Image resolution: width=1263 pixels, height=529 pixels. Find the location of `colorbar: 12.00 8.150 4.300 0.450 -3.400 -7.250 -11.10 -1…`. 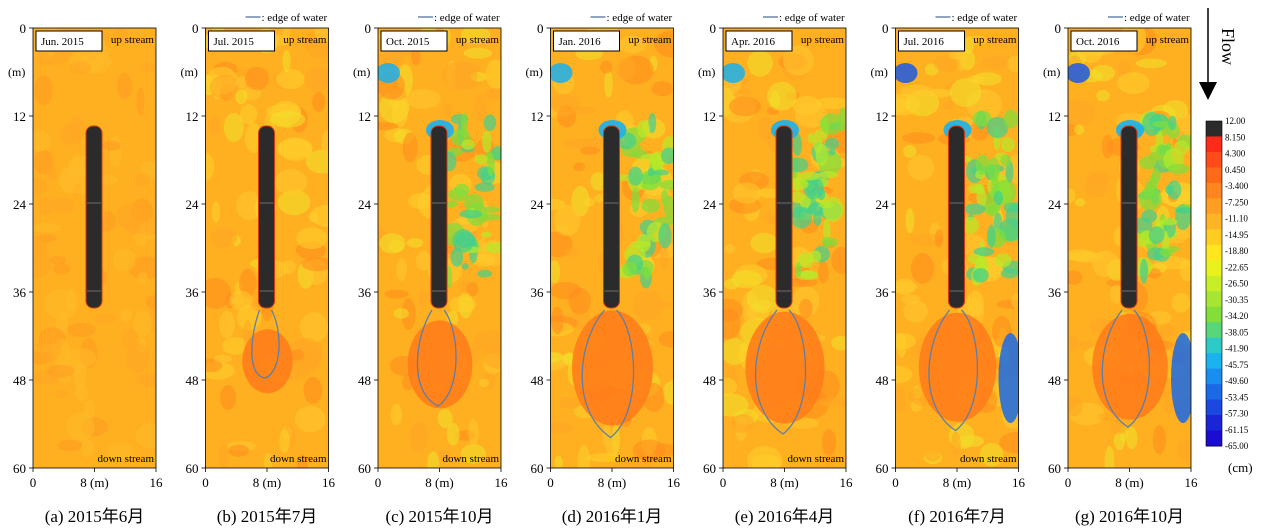

colorbar: 12.00 8.150 4.300 0.450 -3.400 -7.250 -11.10 -1… is located at coordinates (1227, 283).